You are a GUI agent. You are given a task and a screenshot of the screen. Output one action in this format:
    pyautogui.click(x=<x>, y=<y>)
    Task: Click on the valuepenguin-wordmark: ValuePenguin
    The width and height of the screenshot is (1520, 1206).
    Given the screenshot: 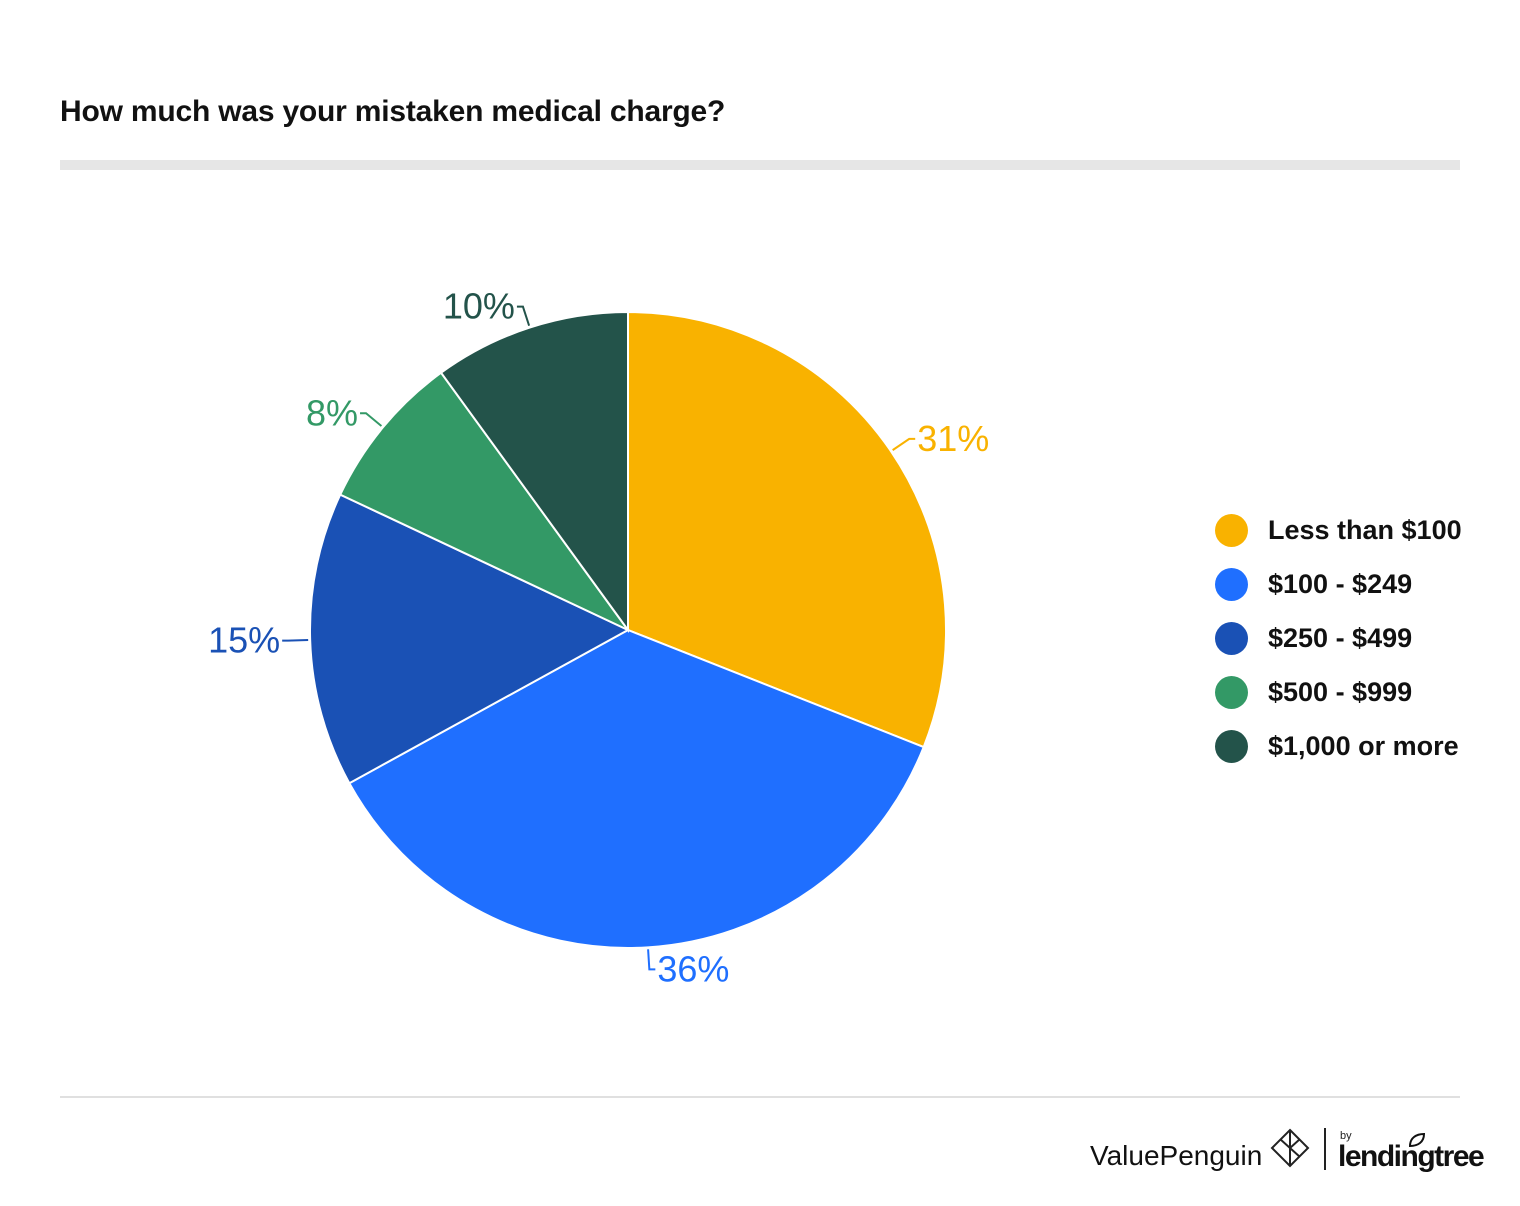 What is the action you would take?
    pyautogui.click(x=1176, y=1155)
    